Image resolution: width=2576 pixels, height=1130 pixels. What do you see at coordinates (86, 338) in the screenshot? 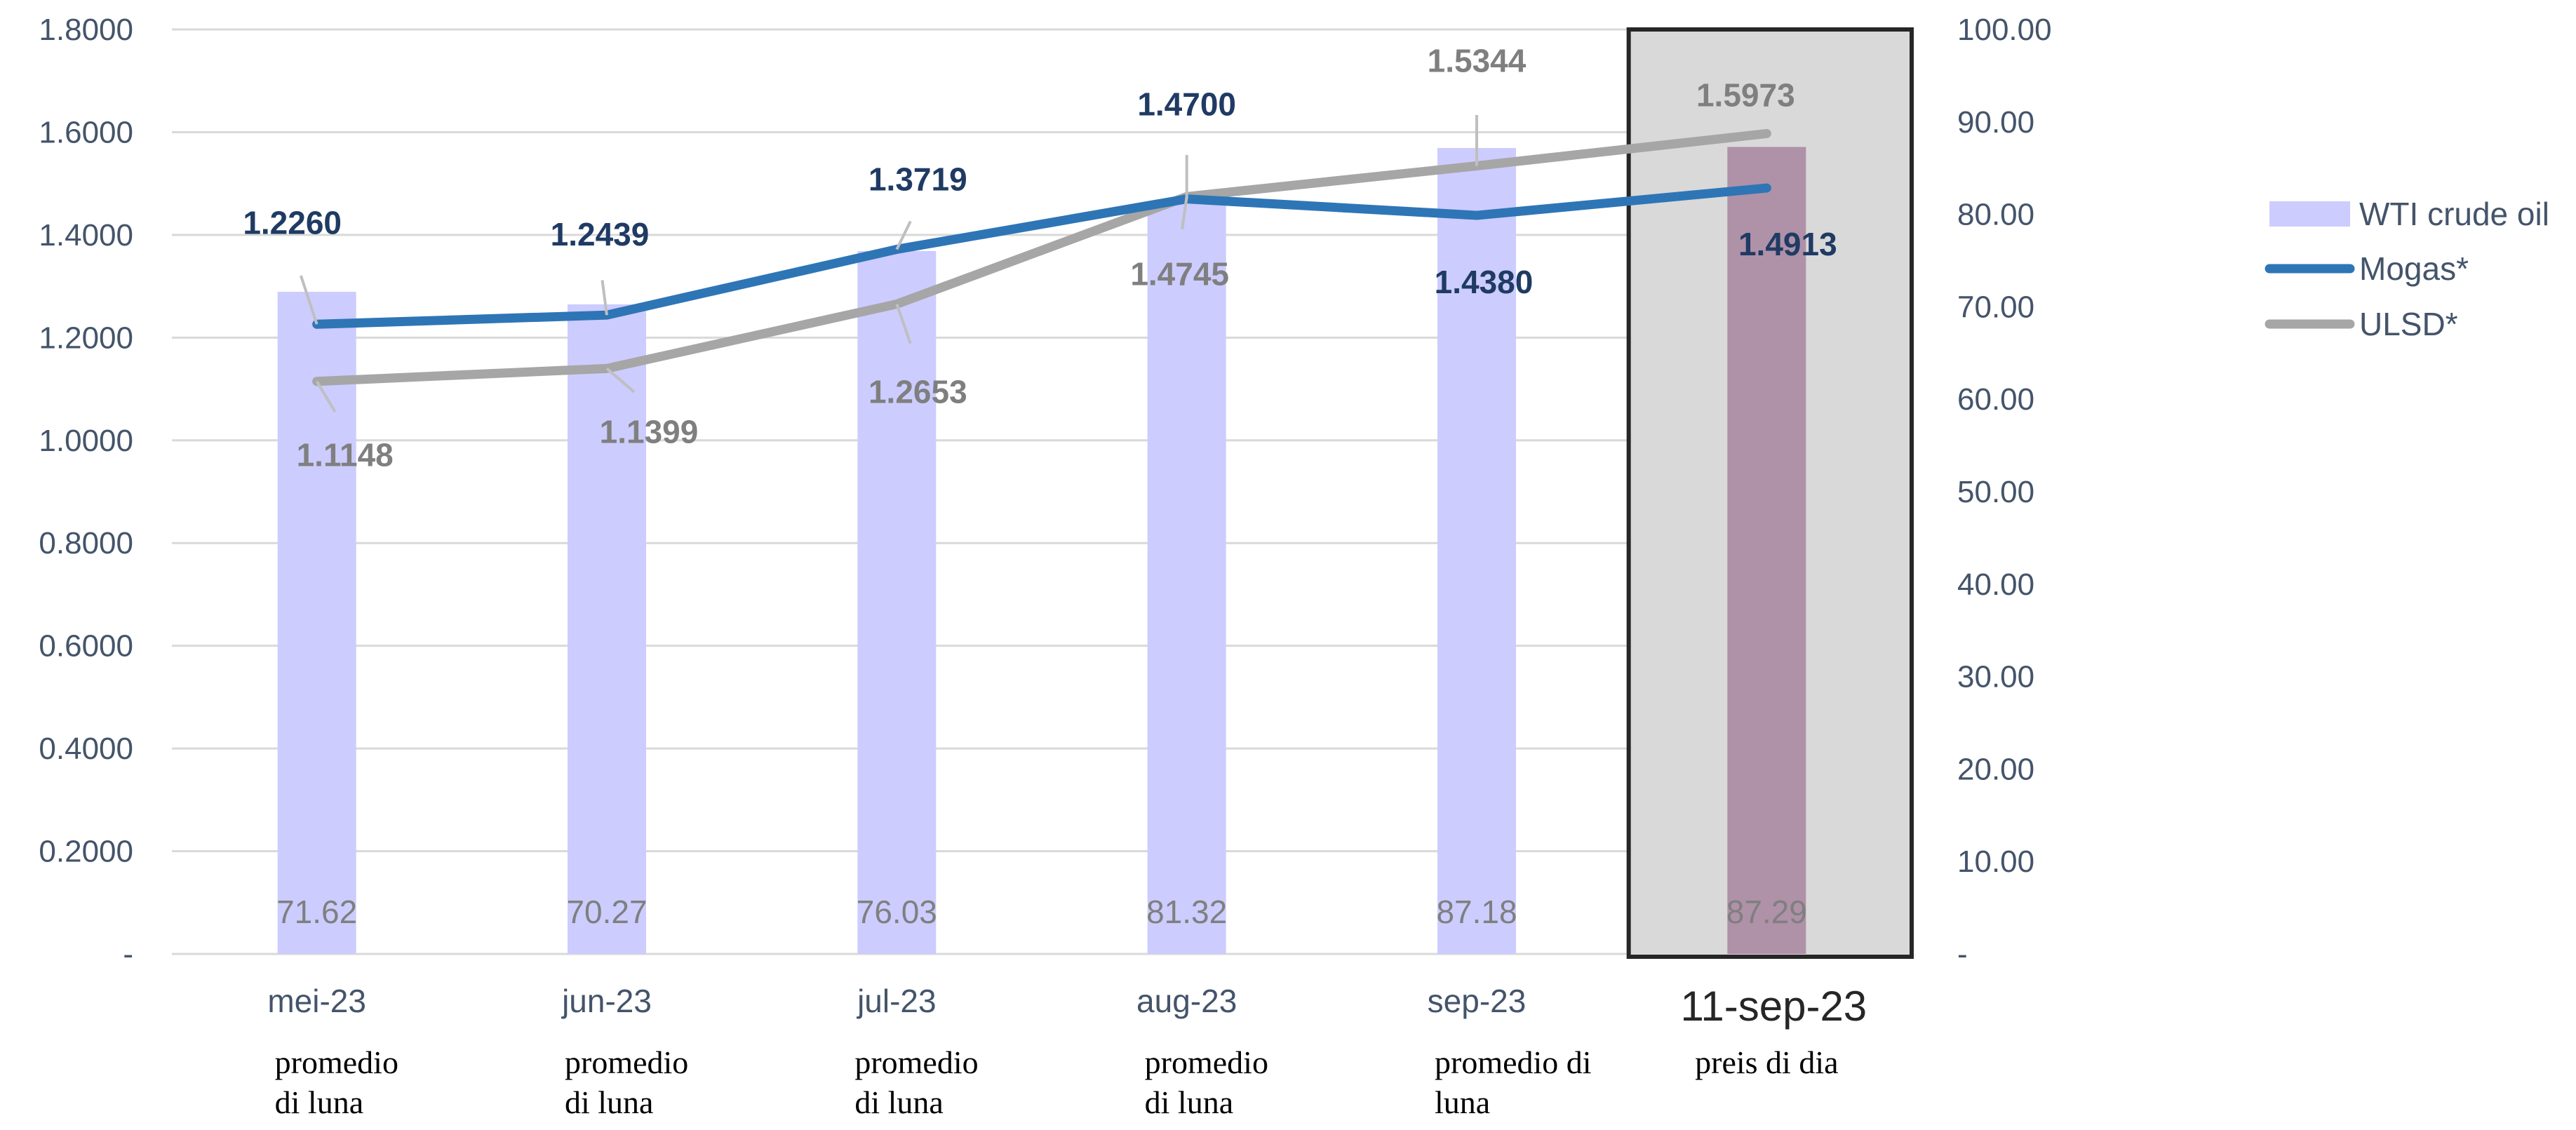
I see `left-axis-tick-label: 1.2000` at bounding box center [86, 338].